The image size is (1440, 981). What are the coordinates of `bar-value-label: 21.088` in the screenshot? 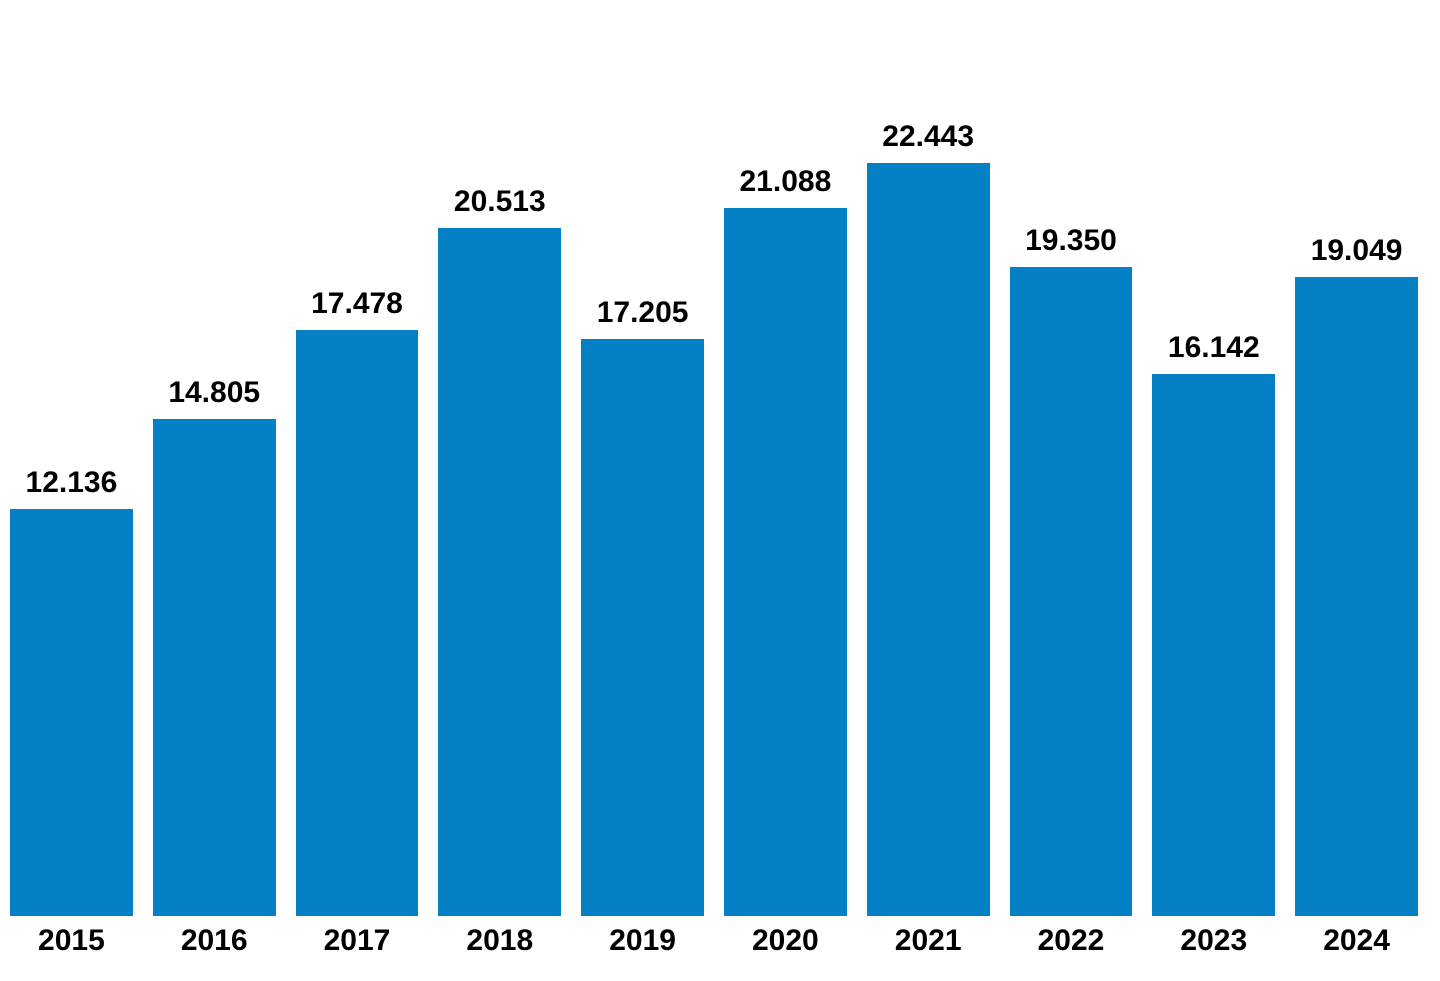 It's located at (785, 181).